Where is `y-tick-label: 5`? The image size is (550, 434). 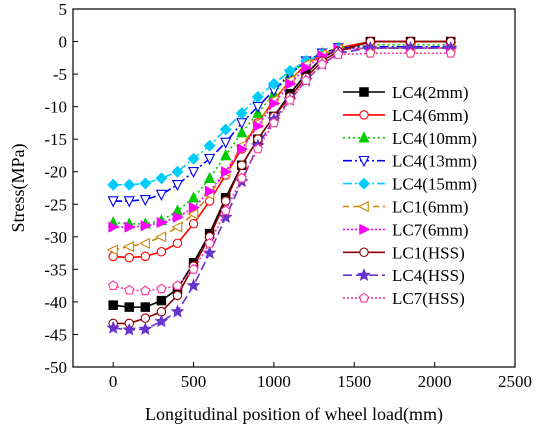
y-tick-label: 5 is located at coordinates (63, 9).